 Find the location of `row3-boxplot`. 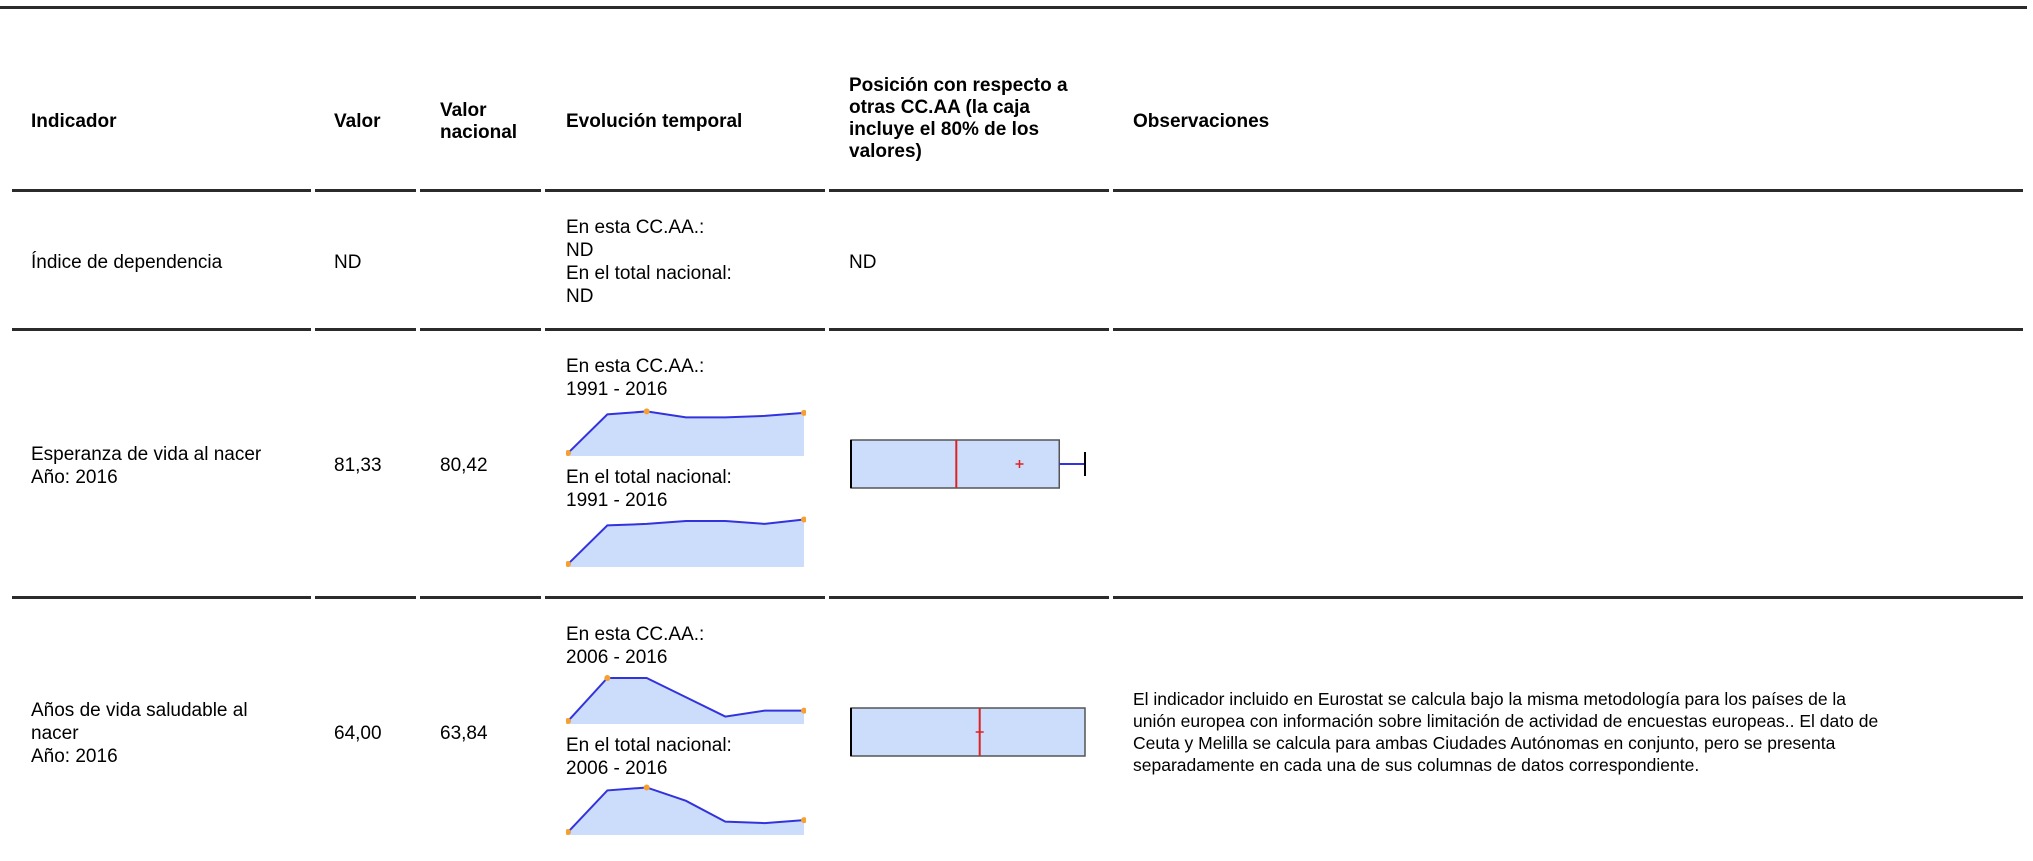

row3-boxplot is located at coordinates (968, 732).